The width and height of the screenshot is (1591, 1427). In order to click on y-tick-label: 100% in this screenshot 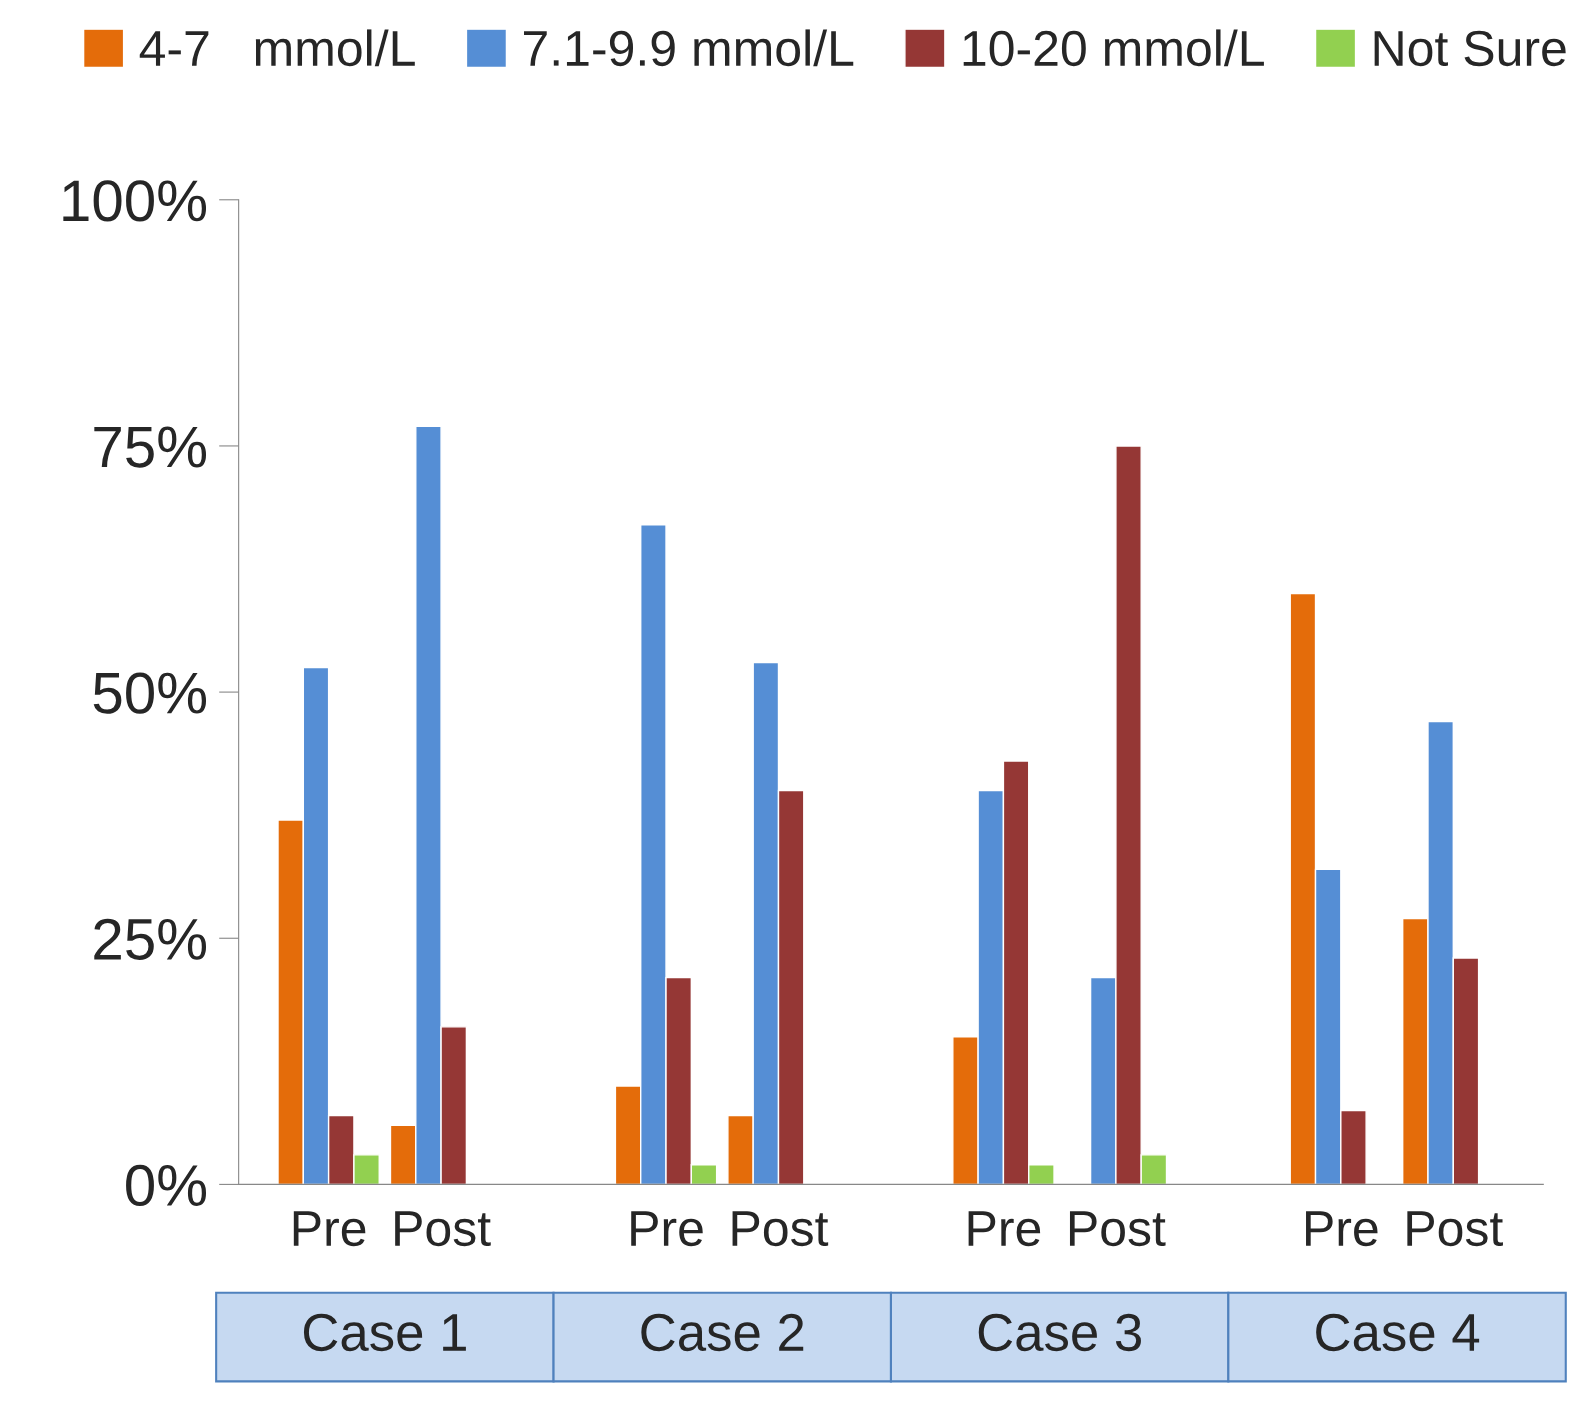, I will do `click(135, 201)`.